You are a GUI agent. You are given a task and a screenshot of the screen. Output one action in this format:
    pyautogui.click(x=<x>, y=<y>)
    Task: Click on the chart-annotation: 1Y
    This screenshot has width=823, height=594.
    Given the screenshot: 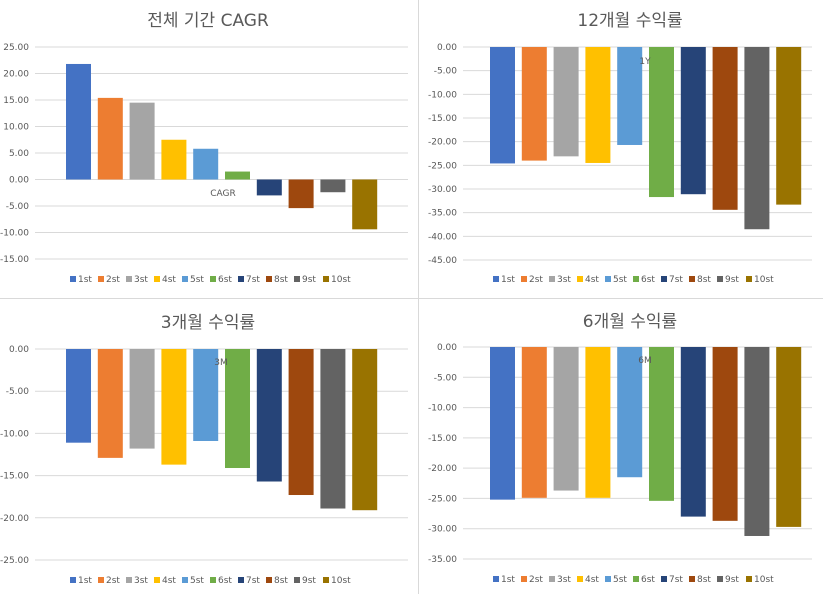 What is the action you would take?
    pyautogui.click(x=645, y=62)
    